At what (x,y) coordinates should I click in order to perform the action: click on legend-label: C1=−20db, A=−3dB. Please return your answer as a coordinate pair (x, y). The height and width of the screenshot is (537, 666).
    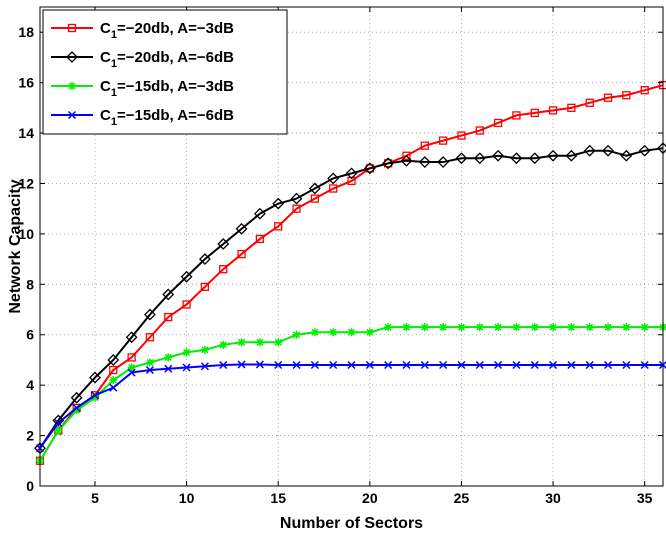
    Looking at the image, I should click on (167, 30).